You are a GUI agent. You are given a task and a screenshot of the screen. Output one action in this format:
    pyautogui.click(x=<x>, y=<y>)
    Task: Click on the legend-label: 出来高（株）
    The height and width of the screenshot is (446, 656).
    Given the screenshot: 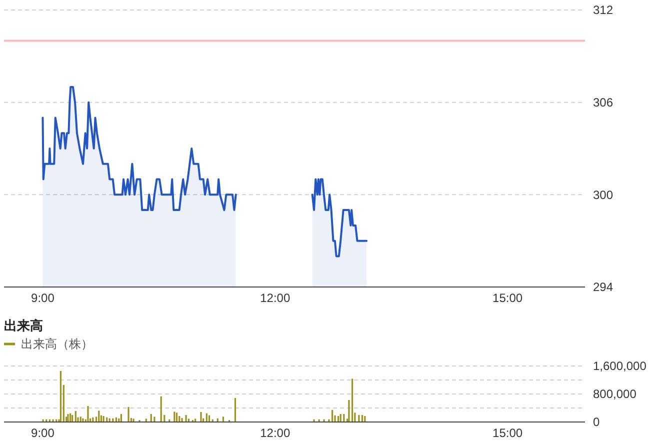 What is the action you would take?
    pyautogui.click(x=57, y=344)
    